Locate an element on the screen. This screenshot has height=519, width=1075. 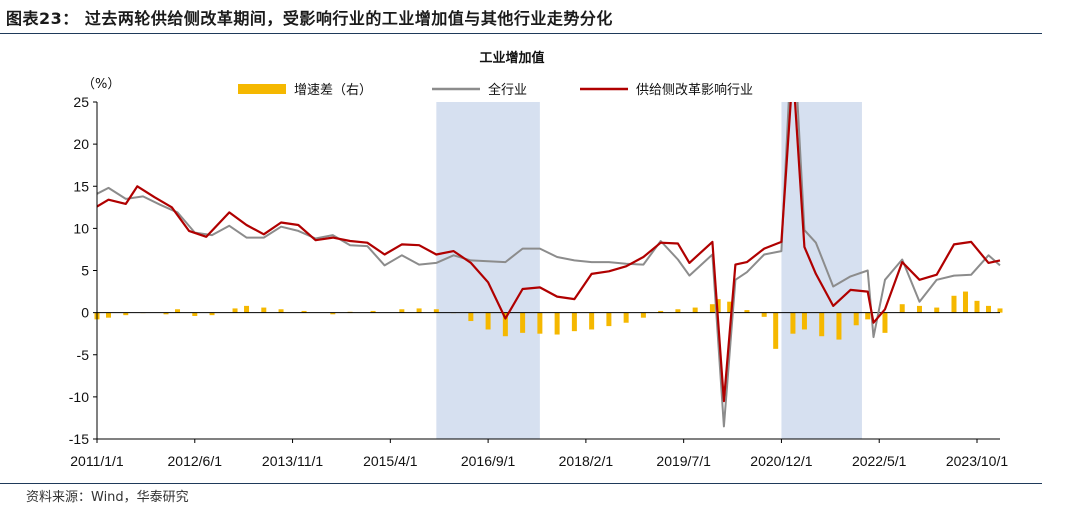
y-axis-unit: （%） is located at coordinates (101, 84).